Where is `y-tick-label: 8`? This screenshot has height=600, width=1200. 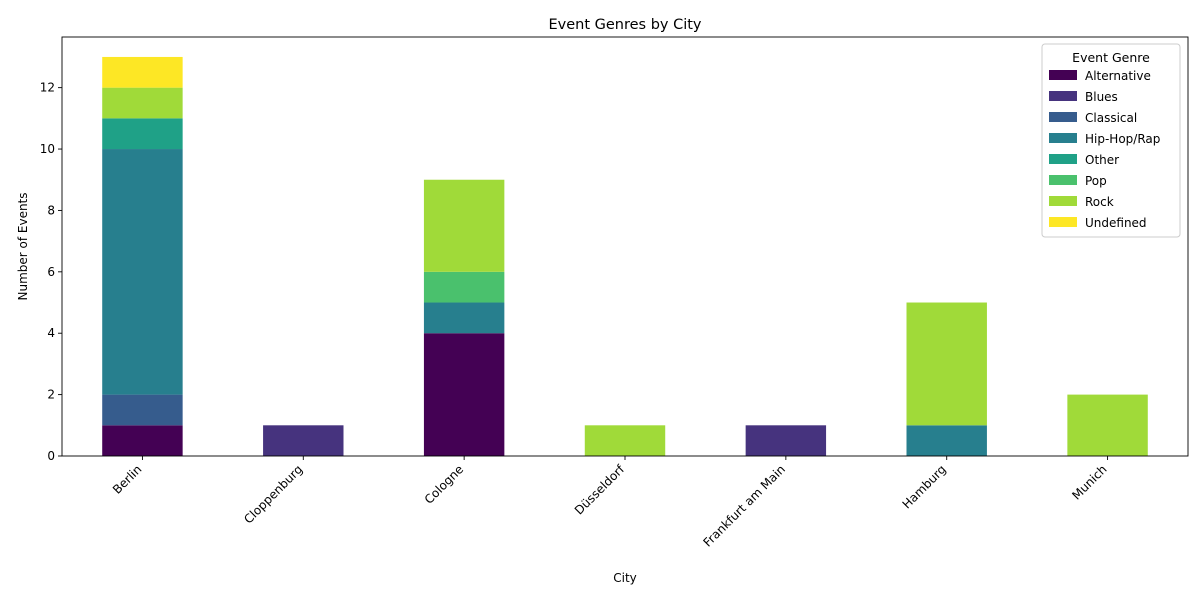 y-tick-label: 8 is located at coordinates (51, 210).